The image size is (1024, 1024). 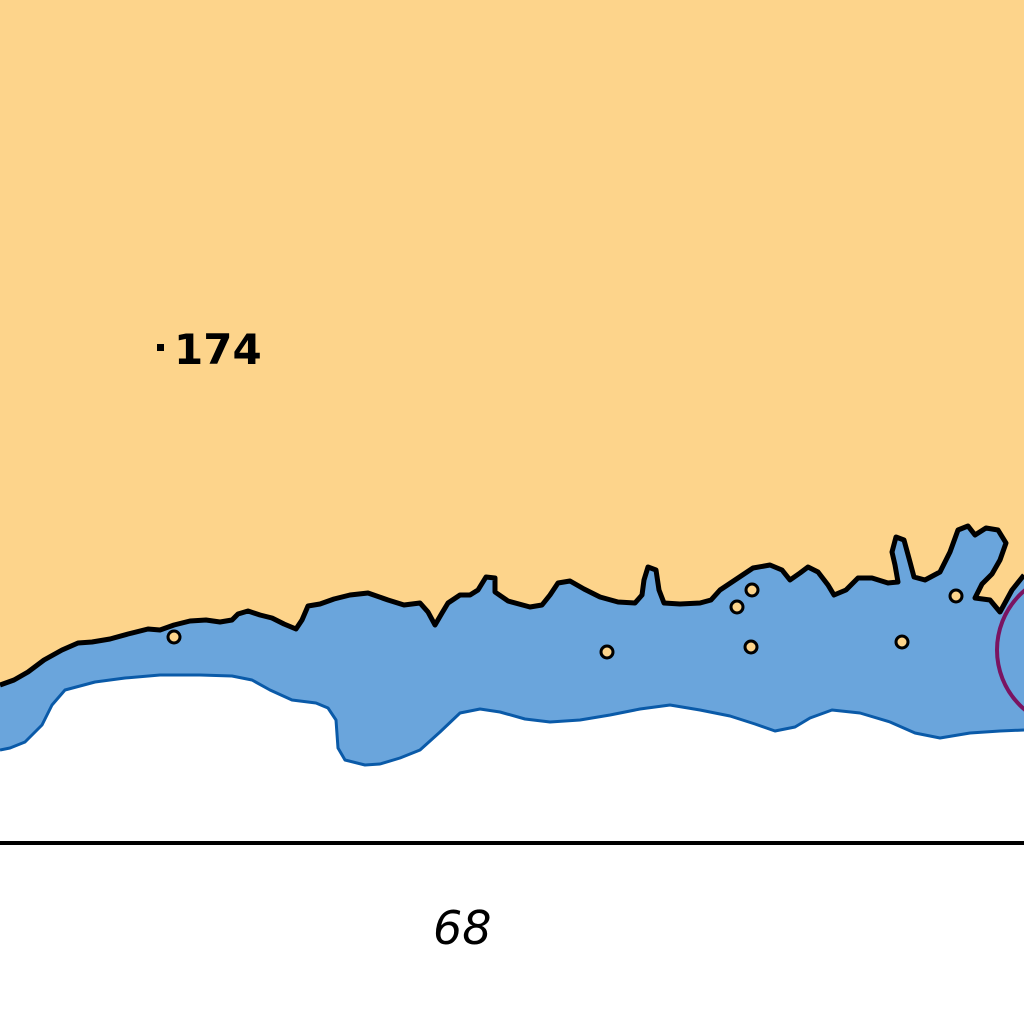 What do you see at coordinates (1009, 650) in the screenshot?
I see `restricted-area-boundary` at bounding box center [1009, 650].